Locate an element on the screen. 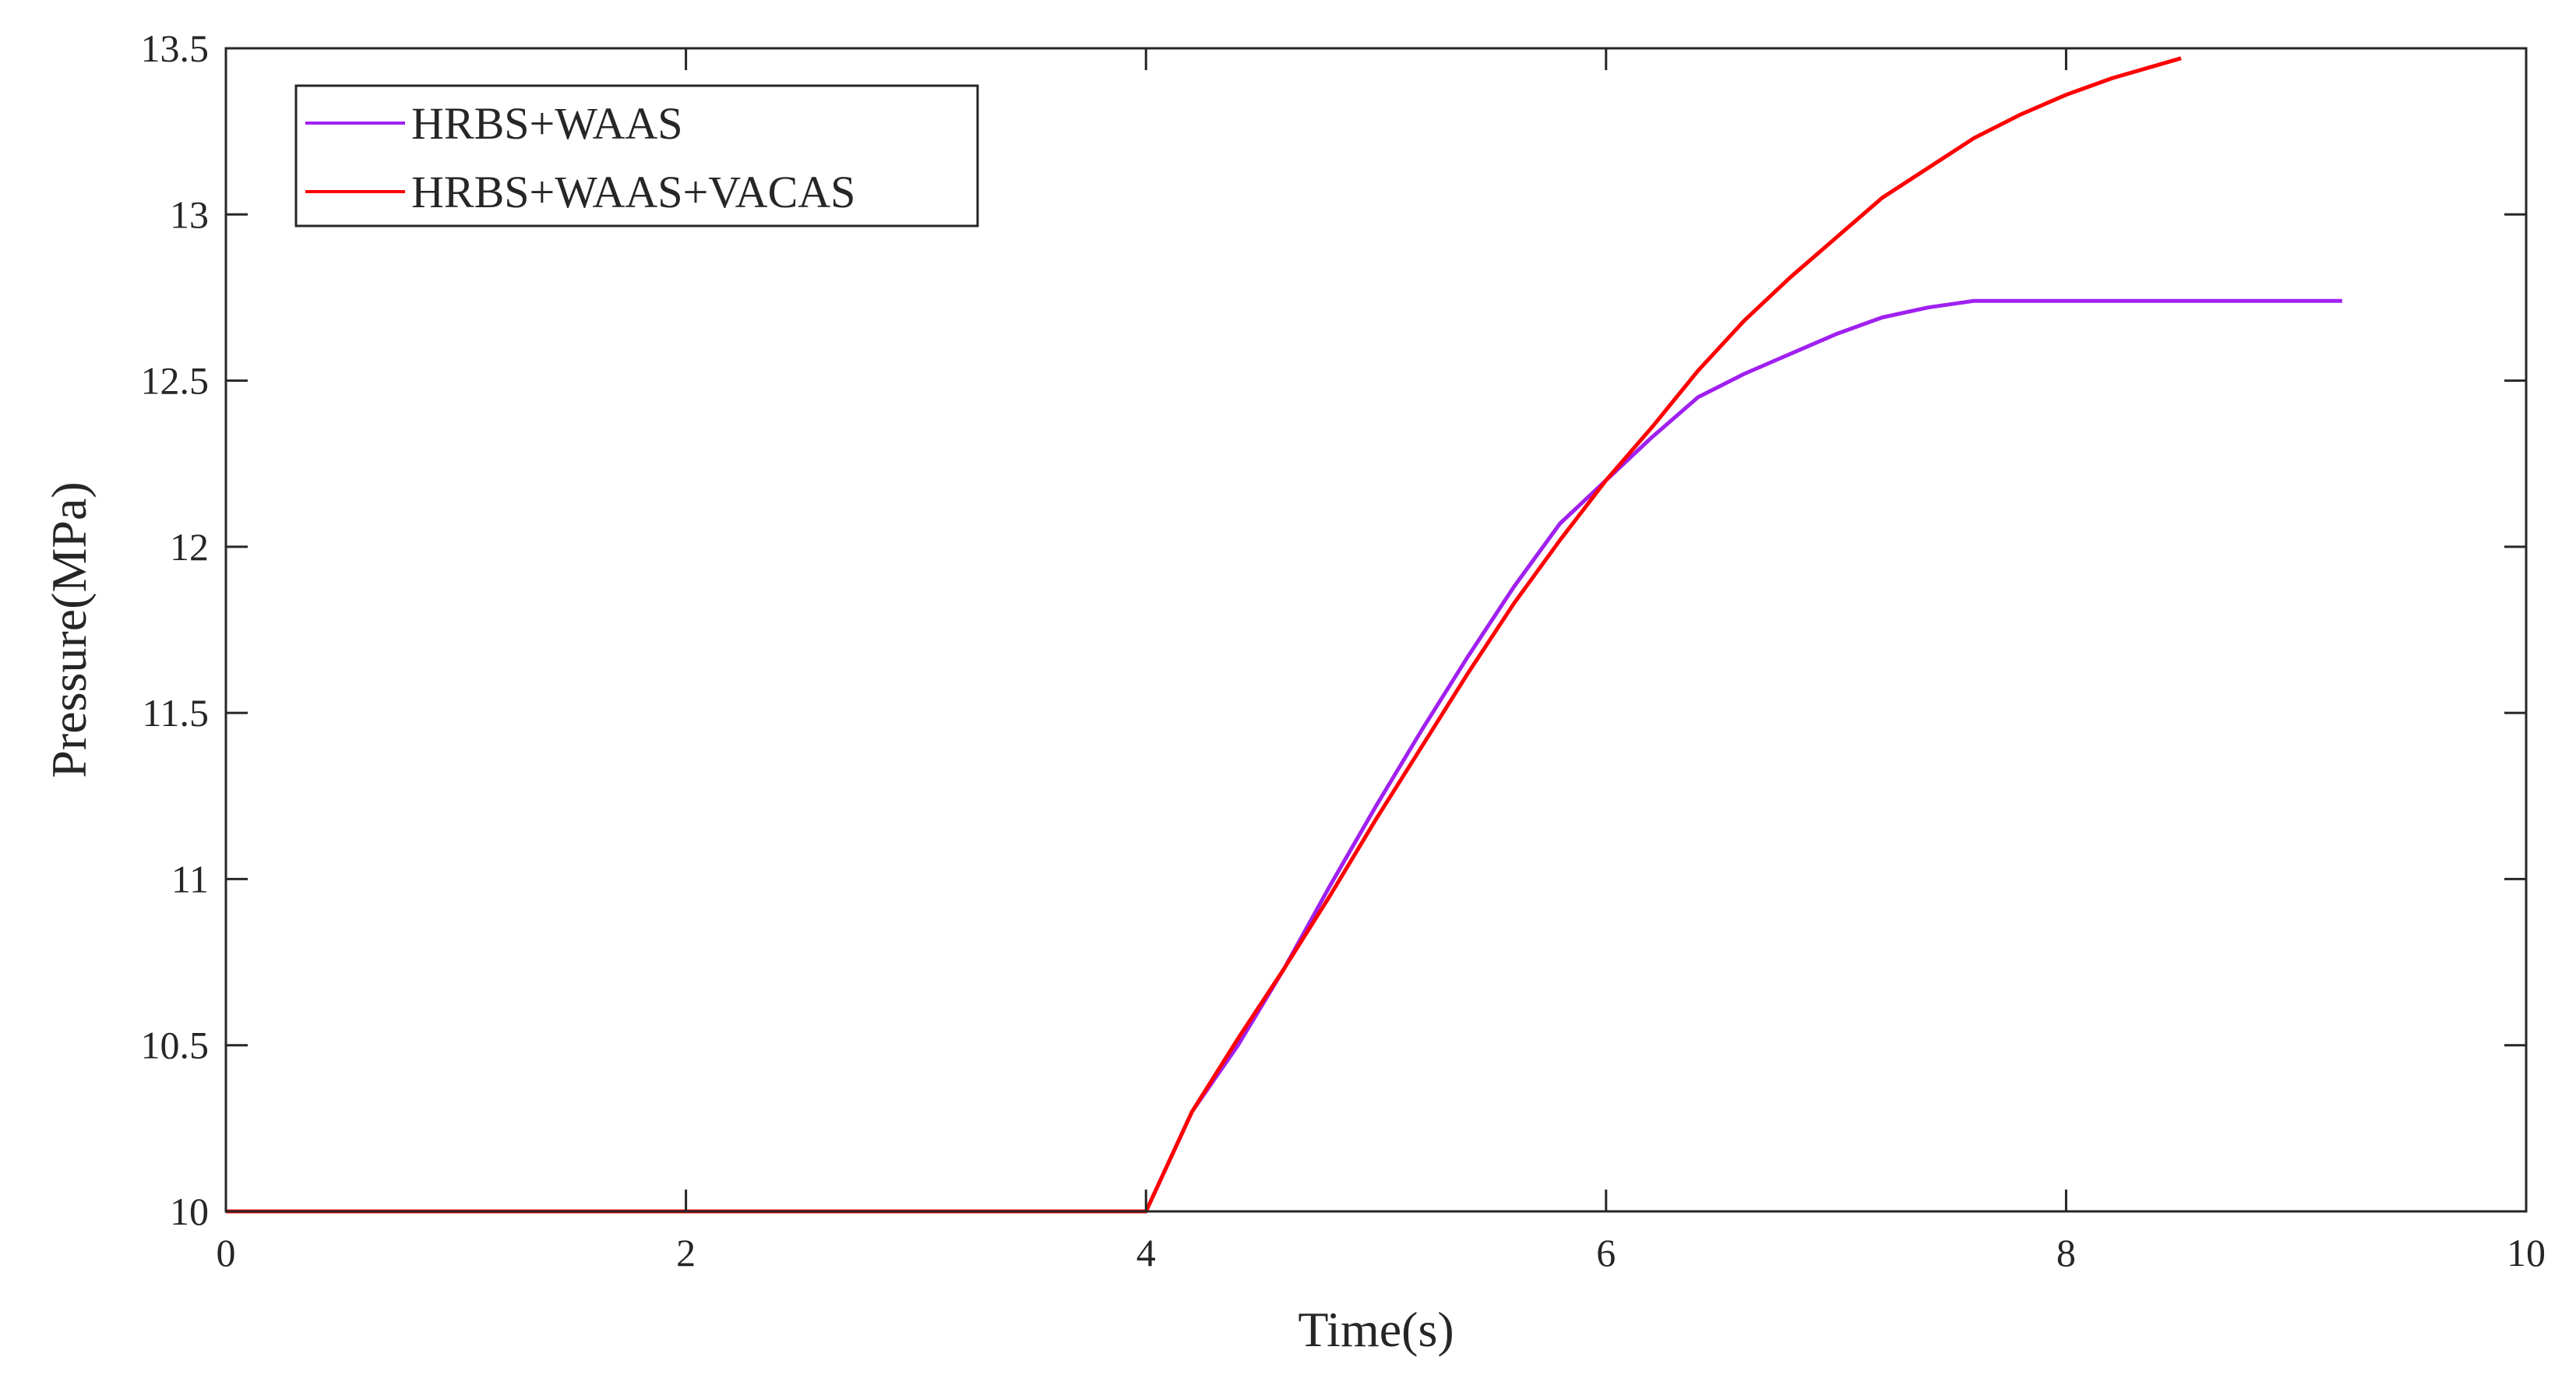  x-tick-label: 6 is located at coordinates (1606, 1252).